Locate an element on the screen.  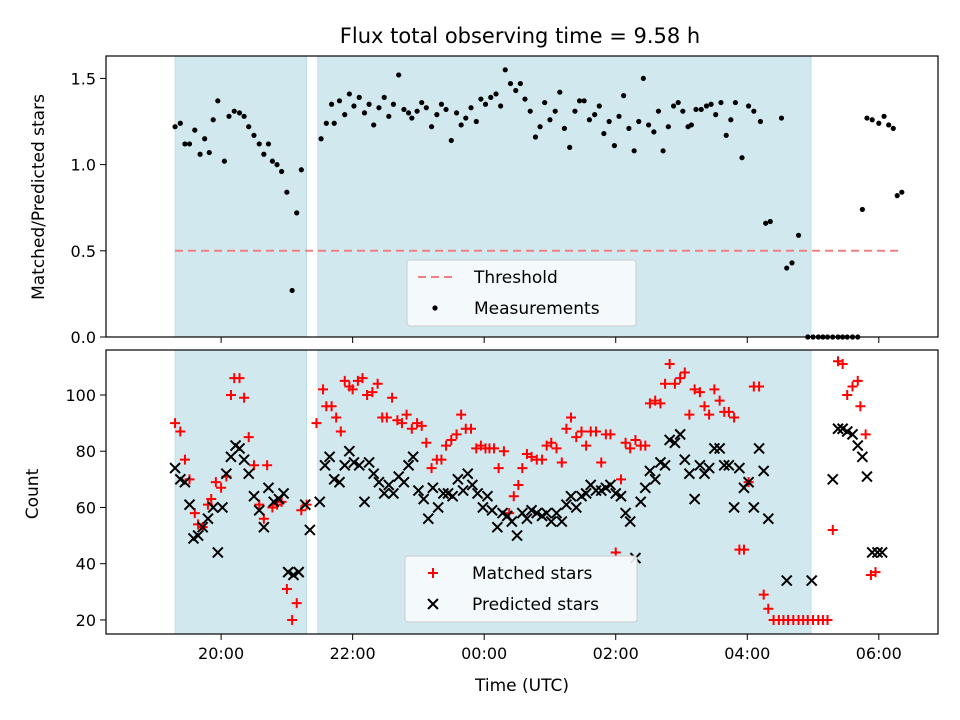
legend-label: Measurements is located at coordinates (537, 309).